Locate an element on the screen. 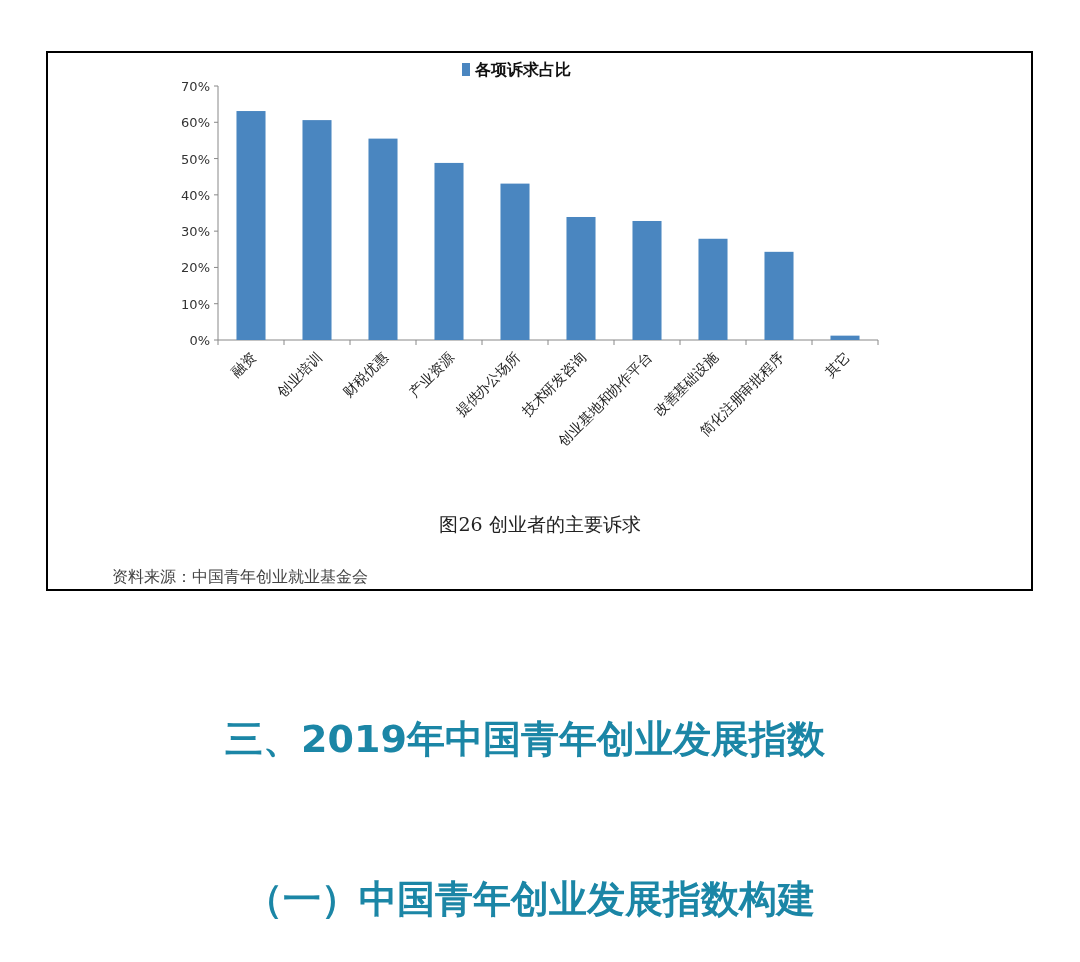 The width and height of the screenshot is (1080, 962). x-tick-label: 创业培训 is located at coordinates (300, 374).